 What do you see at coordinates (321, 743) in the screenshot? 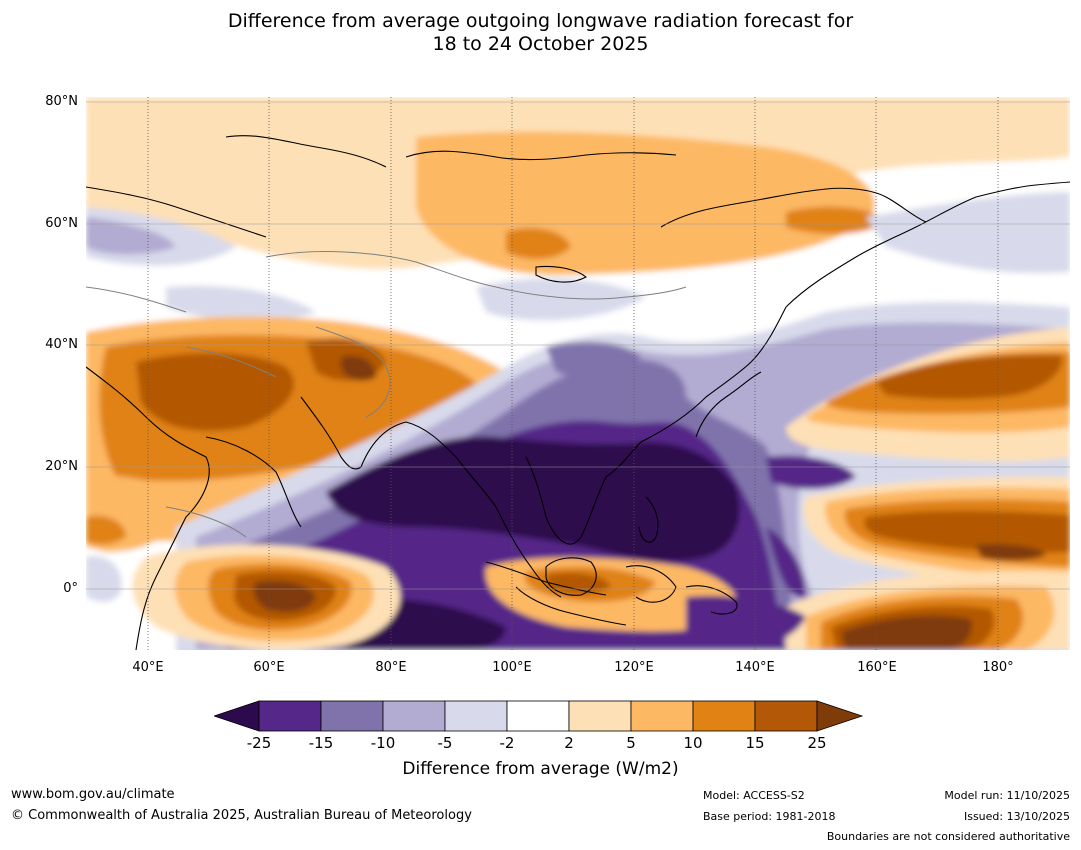
I see `colorbar-tick-label: -15` at bounding box center [321, 743].